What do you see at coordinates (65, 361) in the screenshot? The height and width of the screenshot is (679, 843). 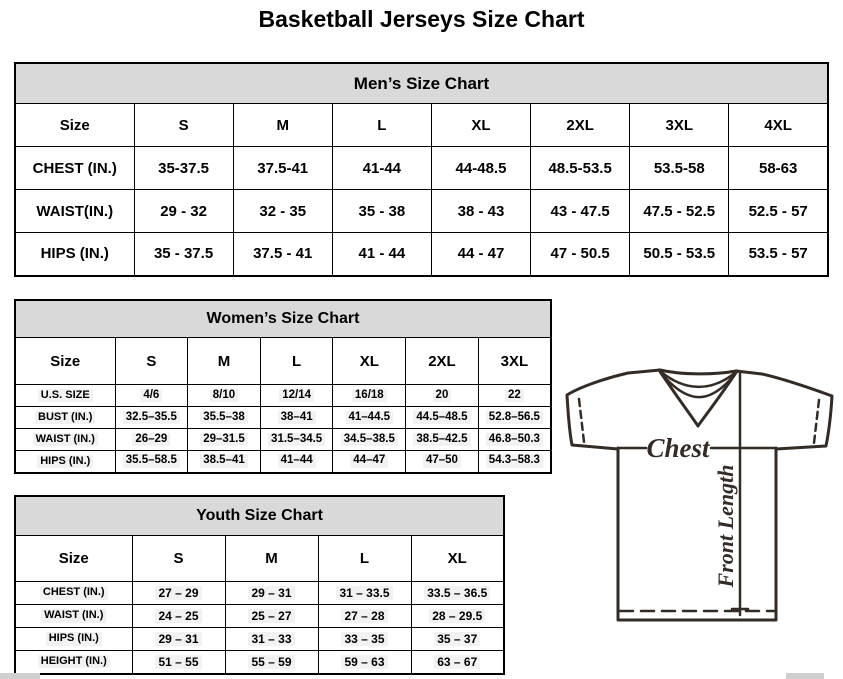 I see `womens-col-size: Size` at bounding box center [65, 361].